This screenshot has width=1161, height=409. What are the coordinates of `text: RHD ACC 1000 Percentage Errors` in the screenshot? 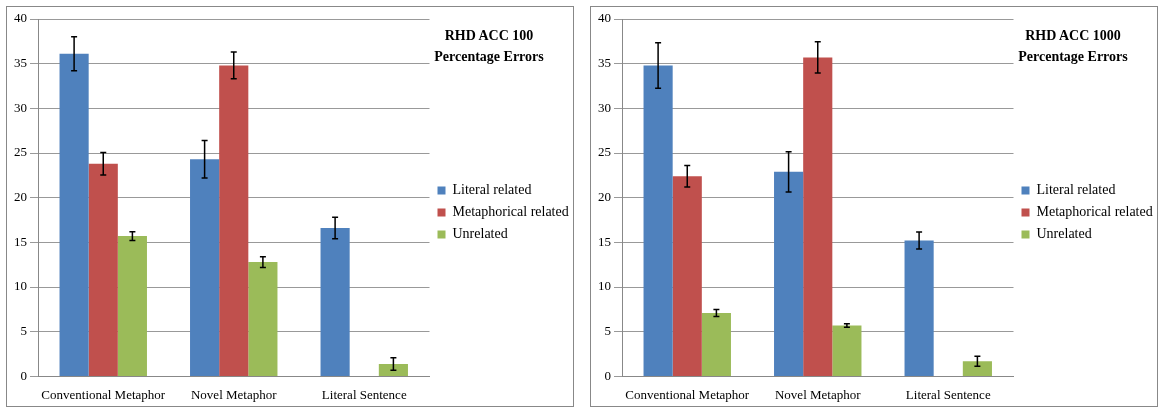 It's located at (1073, 46).